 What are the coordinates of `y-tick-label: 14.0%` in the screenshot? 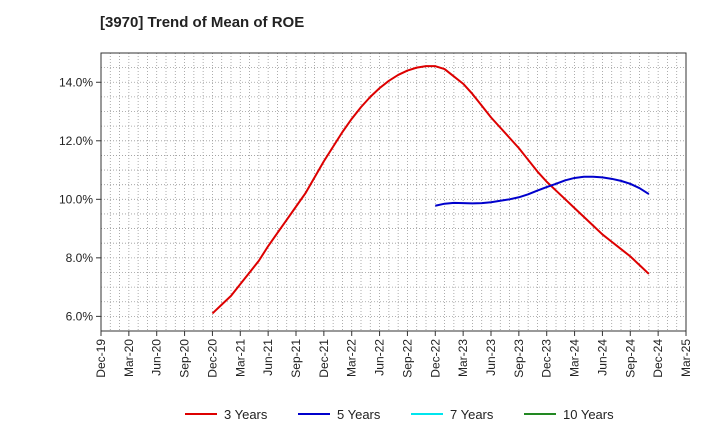 It's located at (76, 82).